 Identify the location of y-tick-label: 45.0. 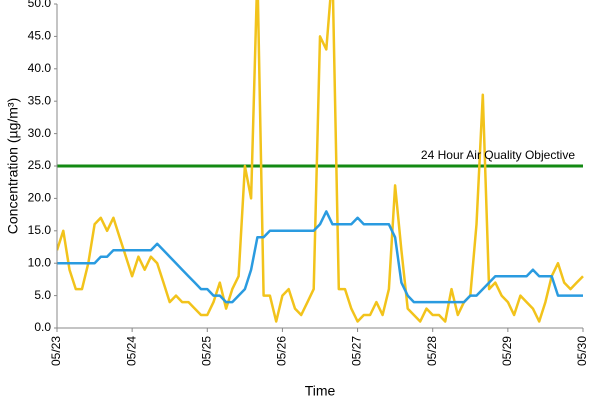
(40, 36).